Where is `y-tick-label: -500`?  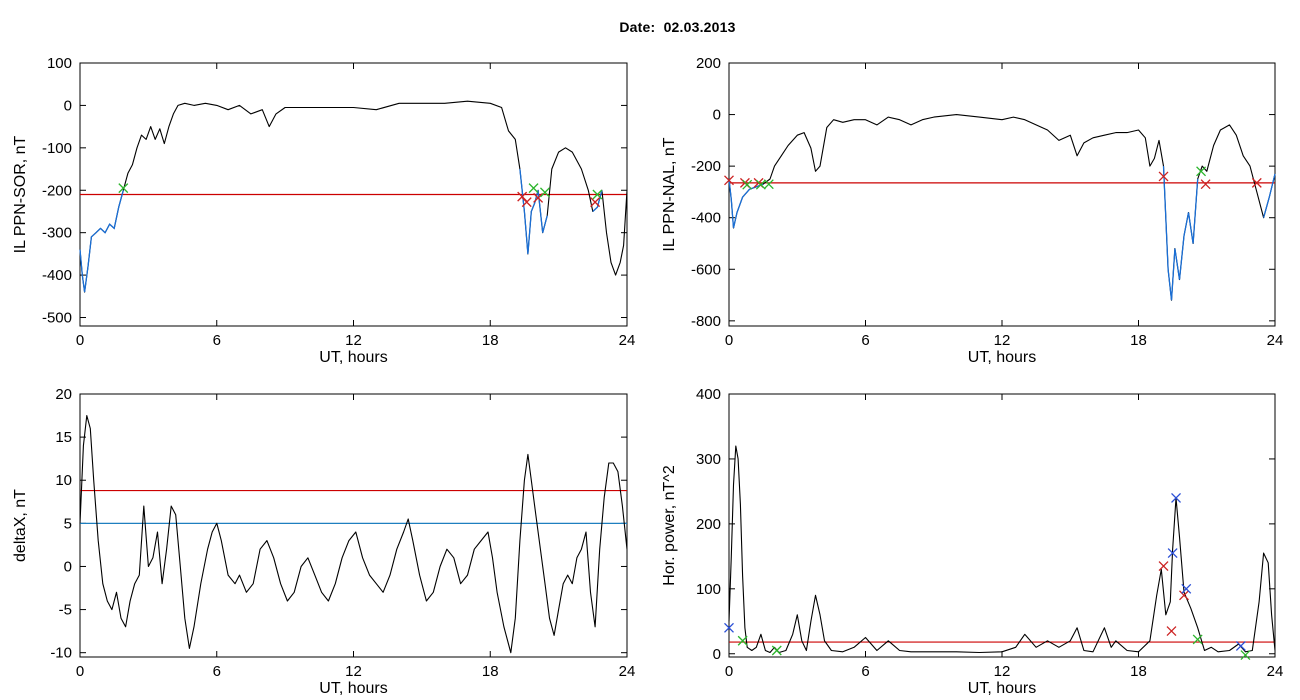 y-tick-label: -500 is located at coordinates (57, 318).